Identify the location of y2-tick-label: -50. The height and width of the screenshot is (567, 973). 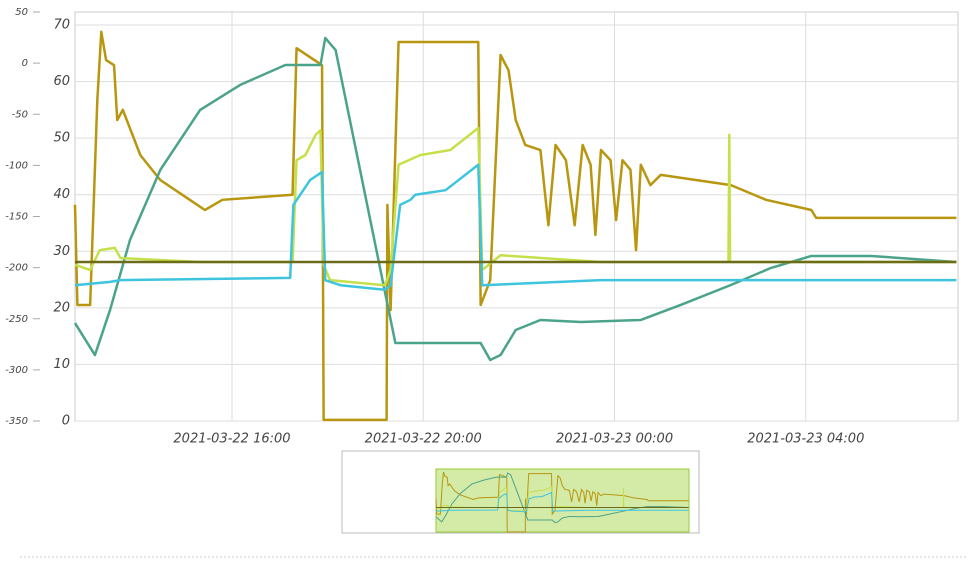
(20, 114).